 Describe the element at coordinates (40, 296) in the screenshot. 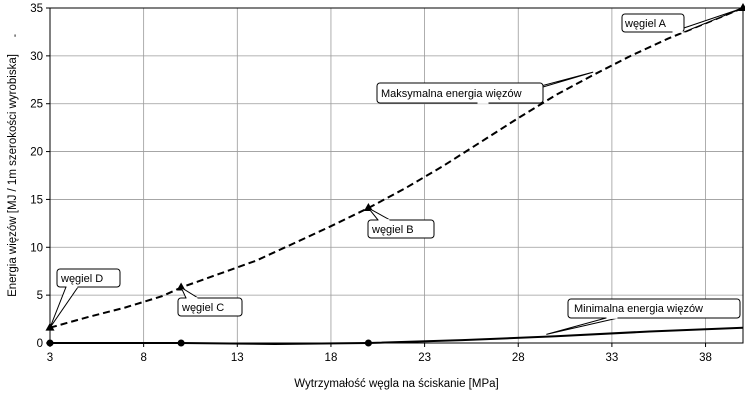

I see `y-tick-label: 5` at that location.